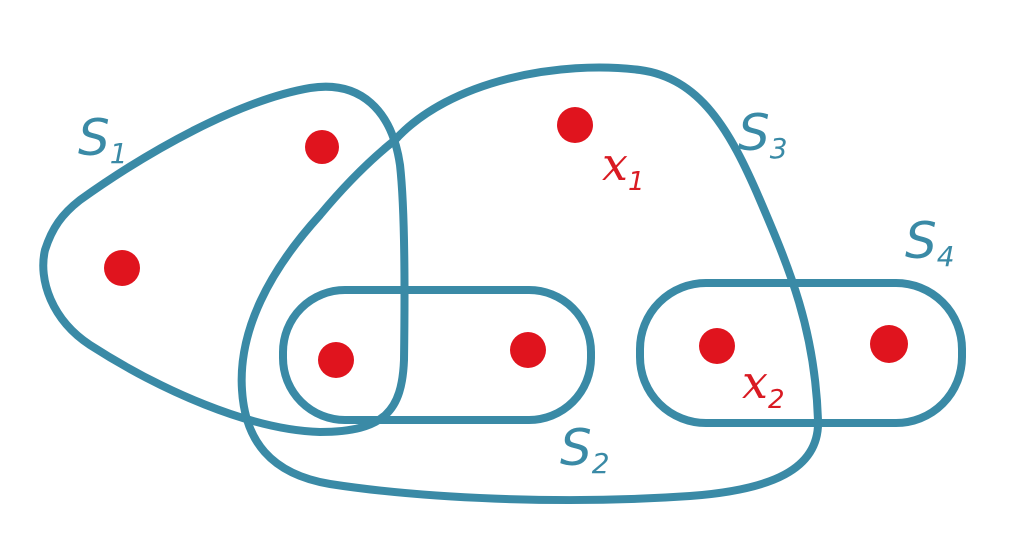  I want to click on point-x2-label: x2, so click(763, 385).